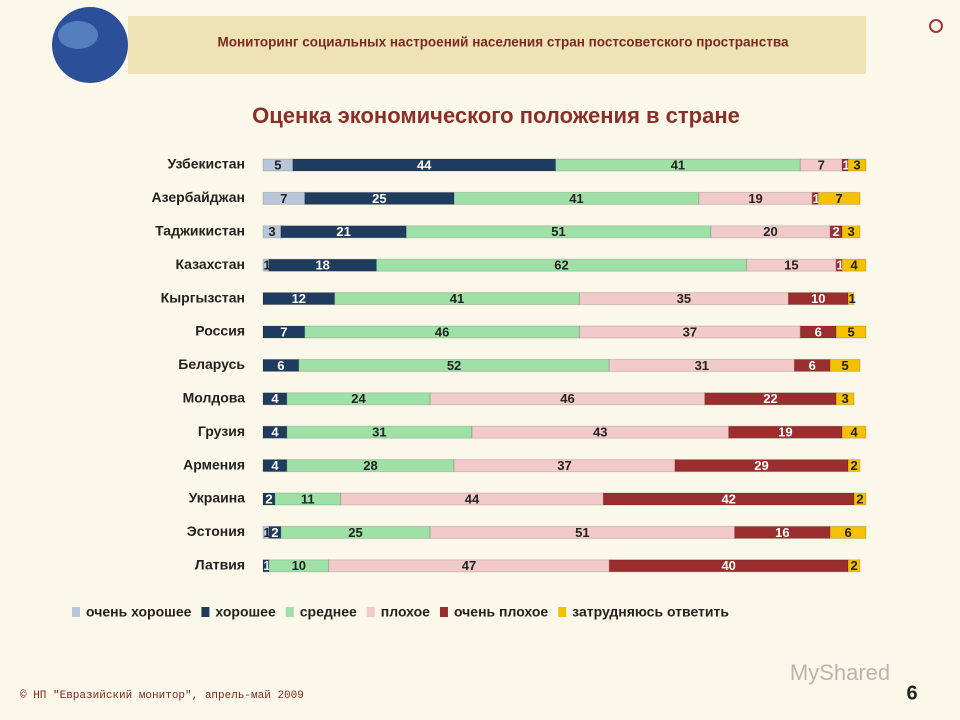 The height and width of the screenshot is (720, 960). What do you see at coordinates (221, 431) in the screenshot?
I see `y-tick-label: Грузия` at bounding box center [221, 431].